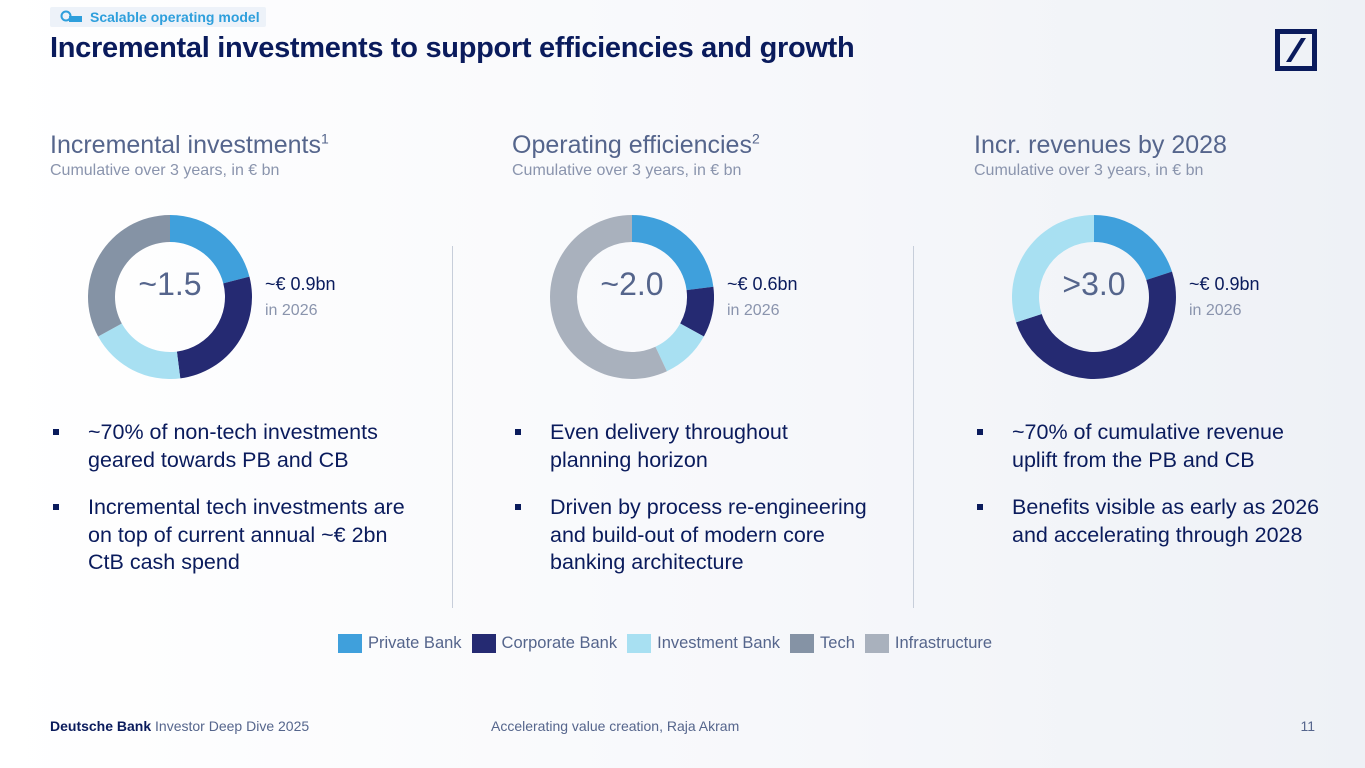 Image resolution: width=1365 pixels, height=768 pixels. I want to click on footer-brand: Deutsche Bank, so click(101, 726).